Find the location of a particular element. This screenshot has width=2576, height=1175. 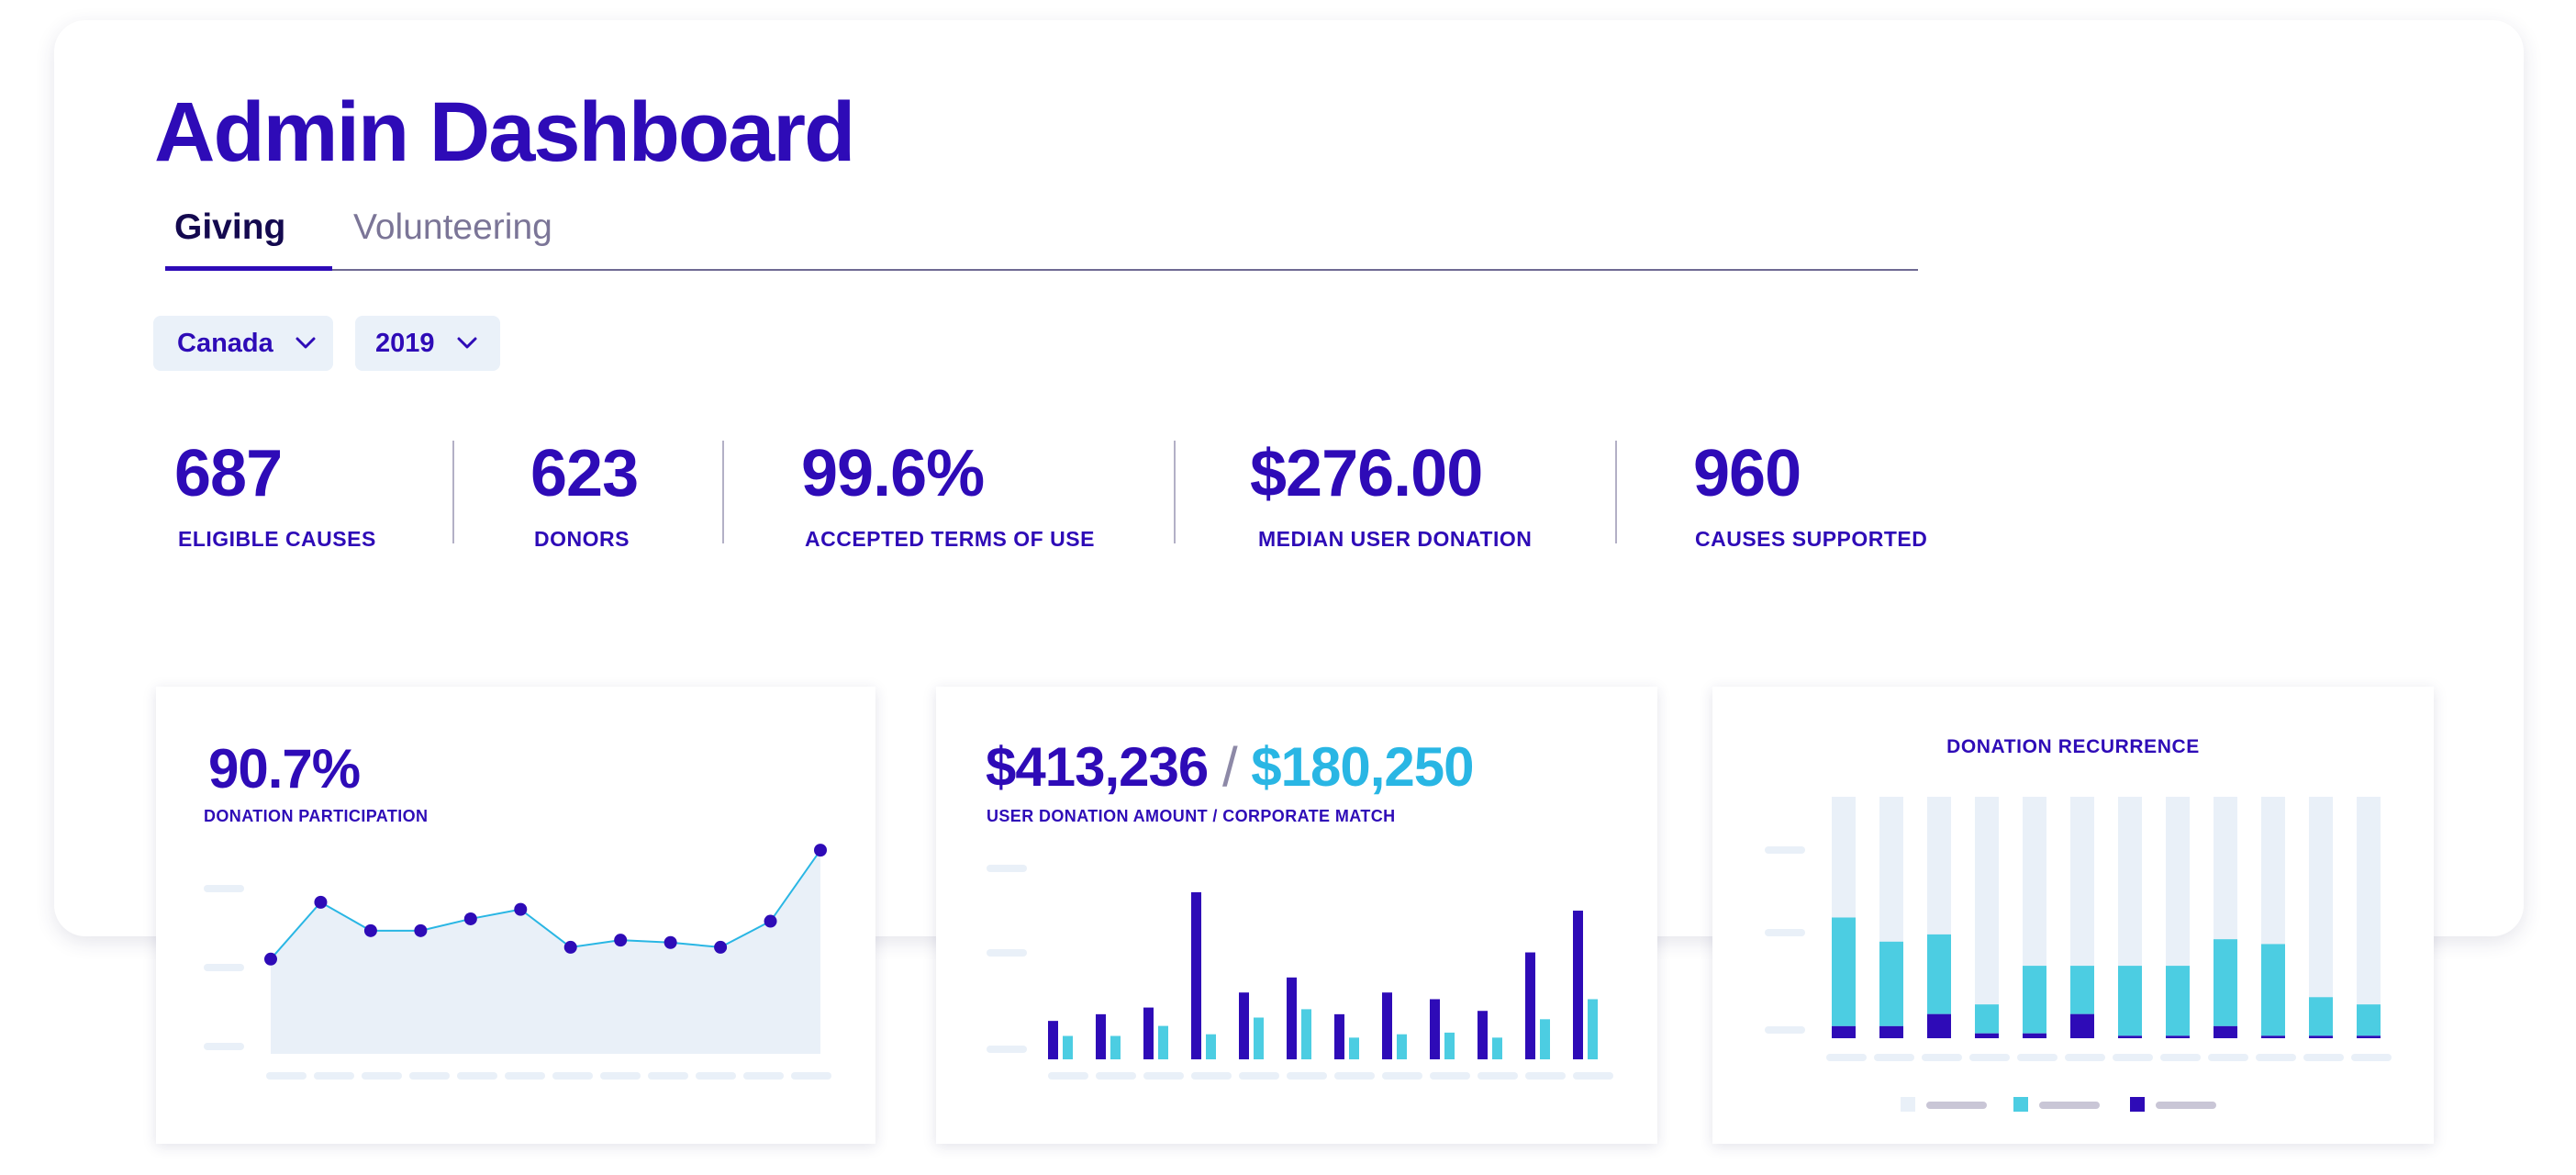

tab-giving: Giving is located at coordinates (230, 227).